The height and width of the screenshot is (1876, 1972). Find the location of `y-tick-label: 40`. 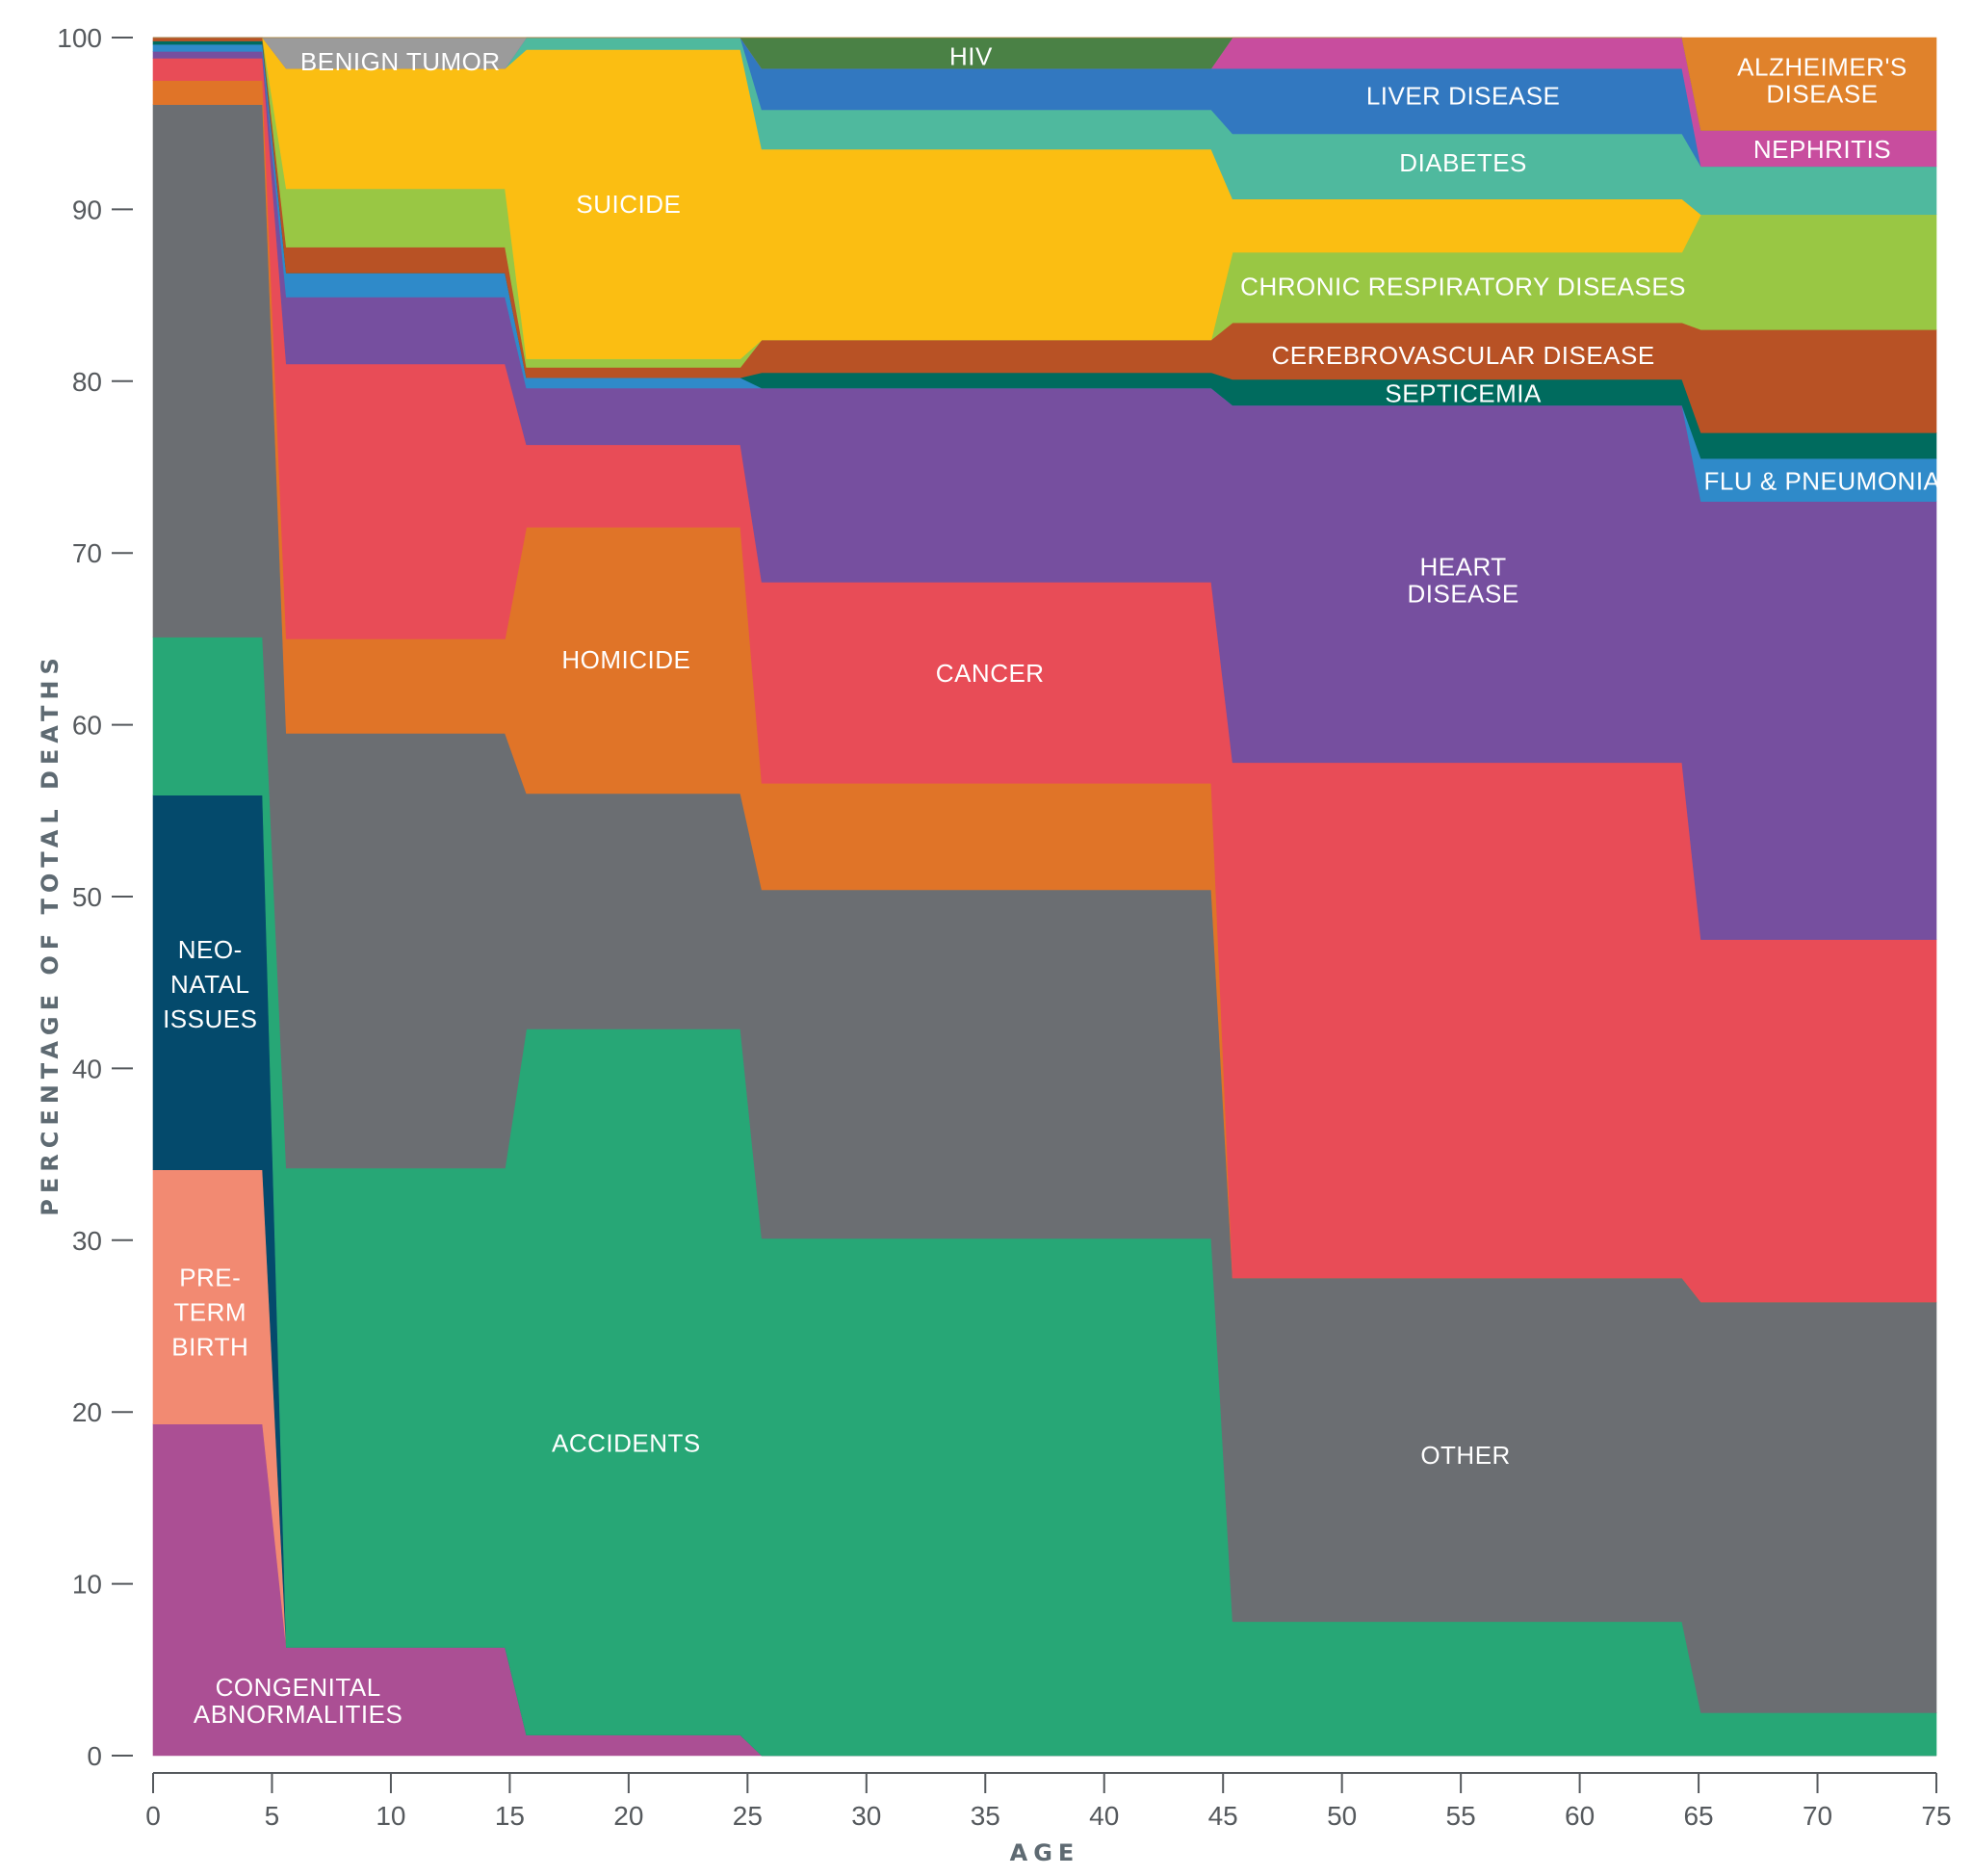

y-tick-label: 40 is located at coordinates (87, 1068).